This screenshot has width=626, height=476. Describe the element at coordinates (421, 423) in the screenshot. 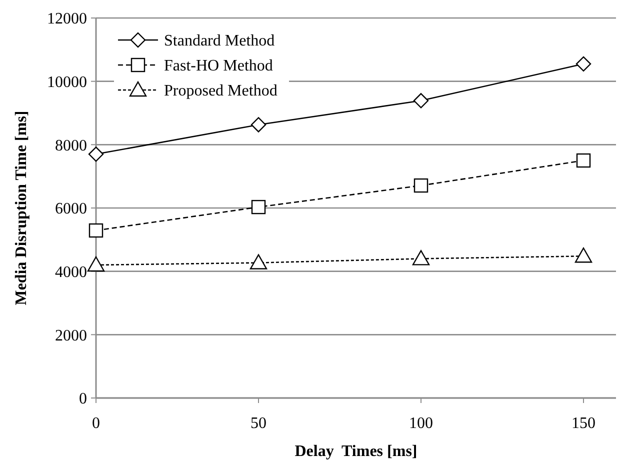

I see `x-tick-label: 100` at that location.